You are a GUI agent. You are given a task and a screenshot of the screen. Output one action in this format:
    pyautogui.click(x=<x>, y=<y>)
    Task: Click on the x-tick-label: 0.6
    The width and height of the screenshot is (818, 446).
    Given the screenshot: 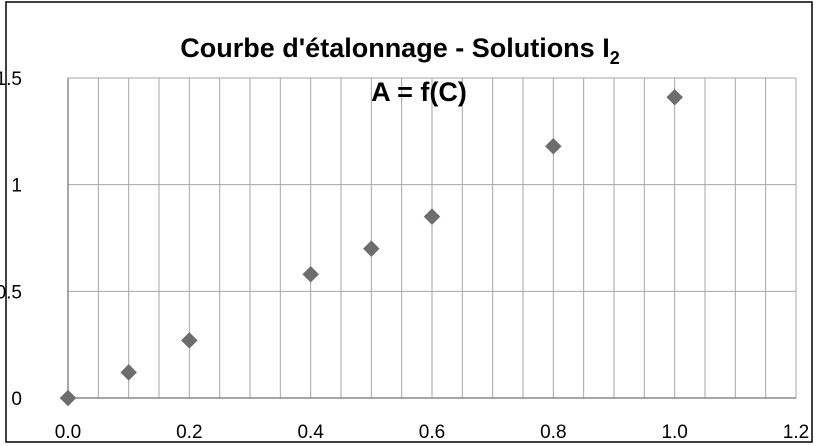 What is the action you would take?
    pyautogui.click(x=432, y=432)
    